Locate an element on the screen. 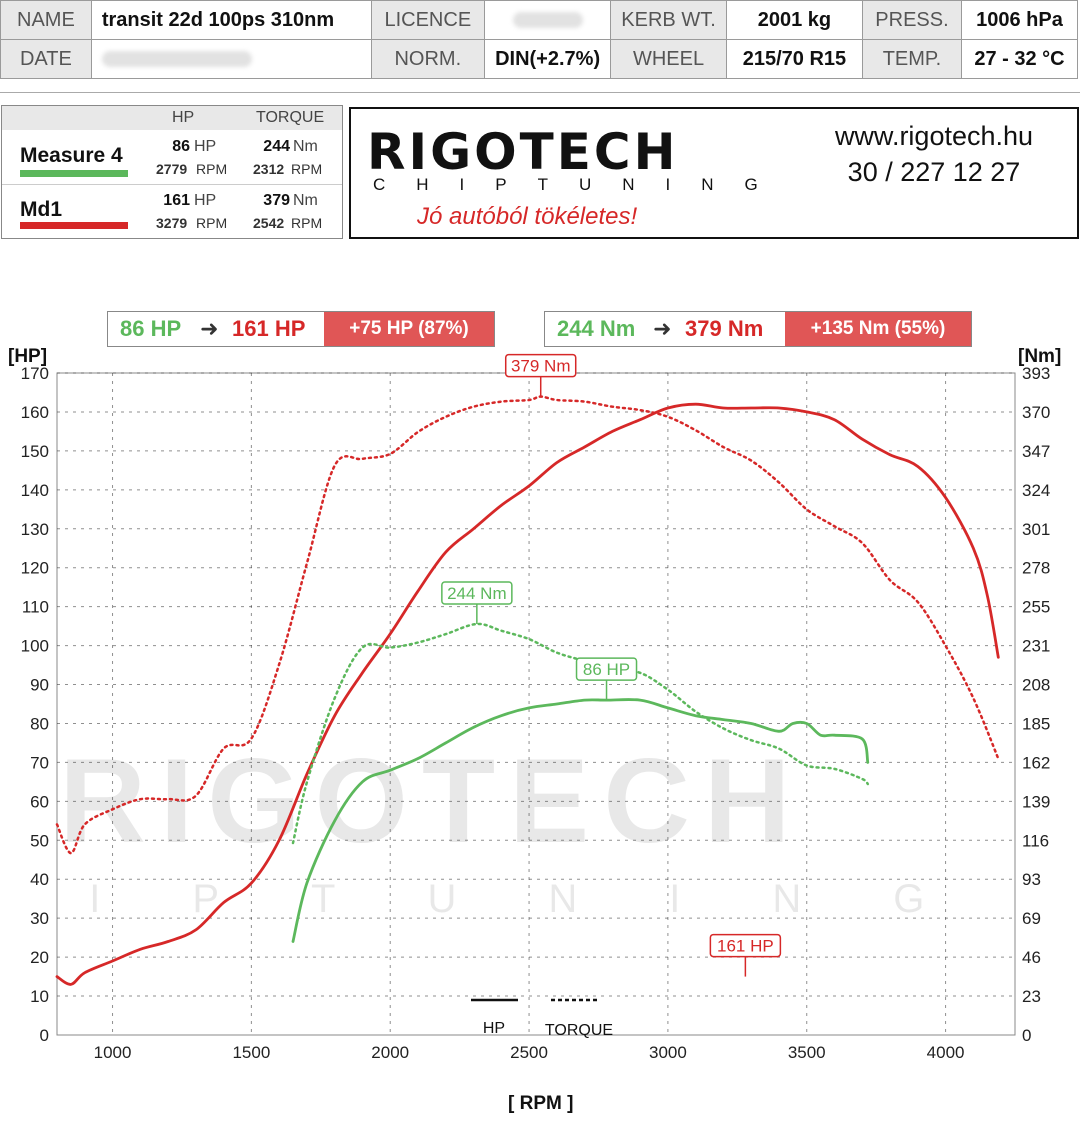 The height and width of the screenshot is (1131, 1080). y-tick-label-right: 324 is located at coordinates (1036, 490).